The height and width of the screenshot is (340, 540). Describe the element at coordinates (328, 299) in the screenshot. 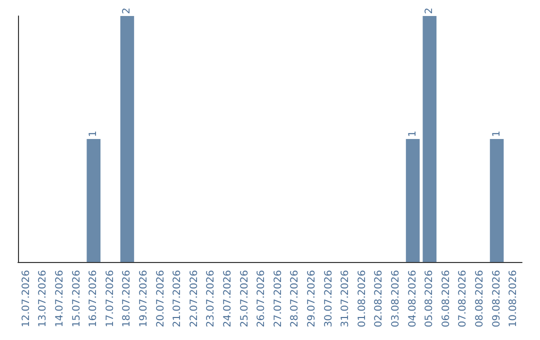

I see `x-tick-label: 30.07.2026` at that location.